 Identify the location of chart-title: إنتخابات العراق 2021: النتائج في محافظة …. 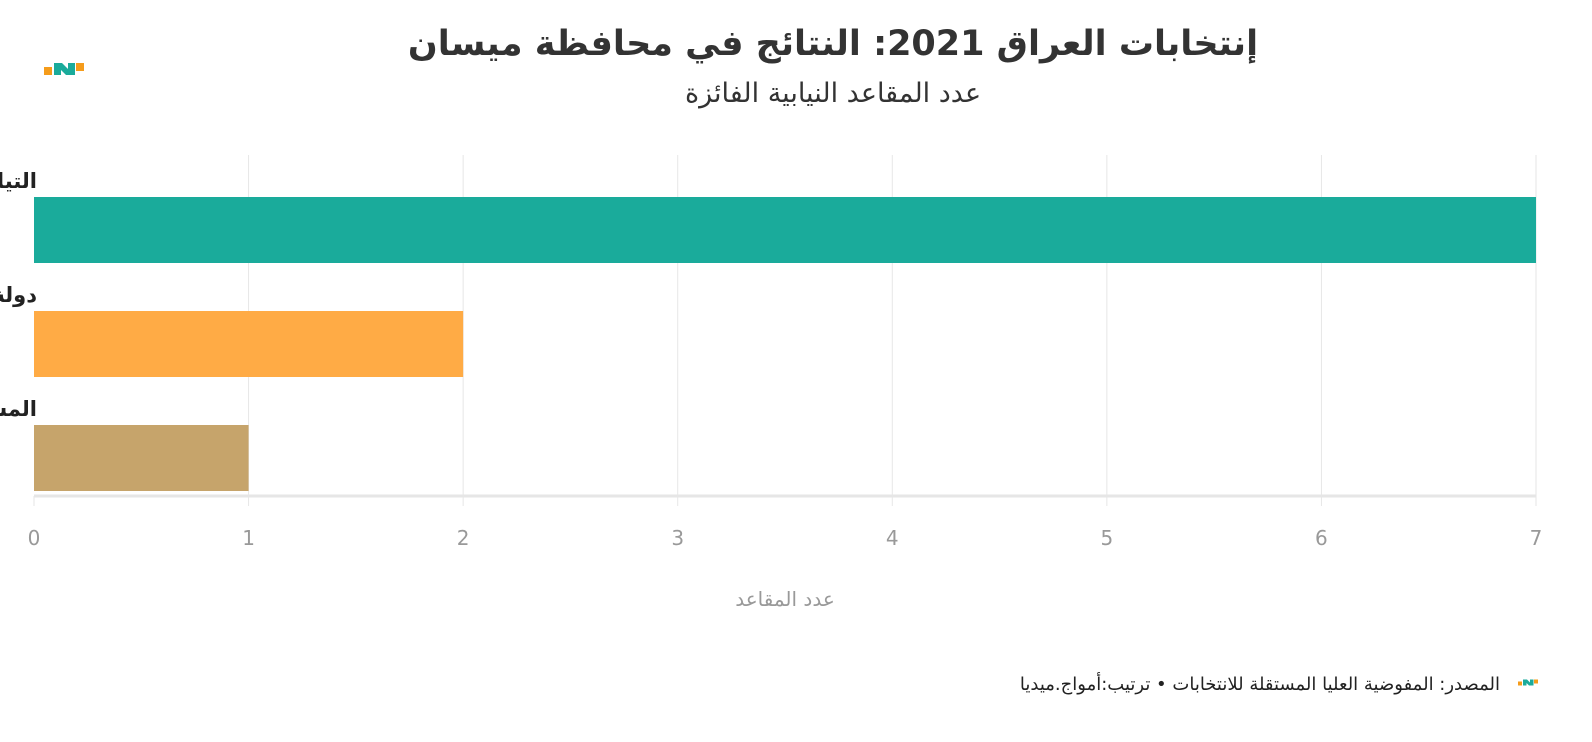
(833, 44).